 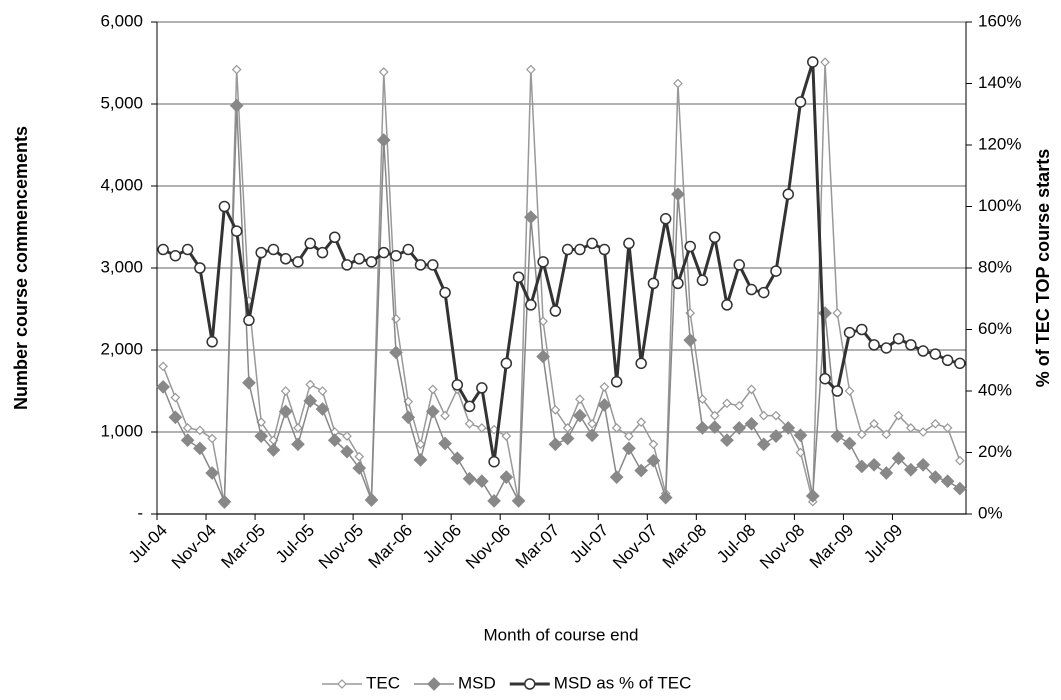 I want to click on x-tick-label: Mar-06, so click(x=391, y=547).